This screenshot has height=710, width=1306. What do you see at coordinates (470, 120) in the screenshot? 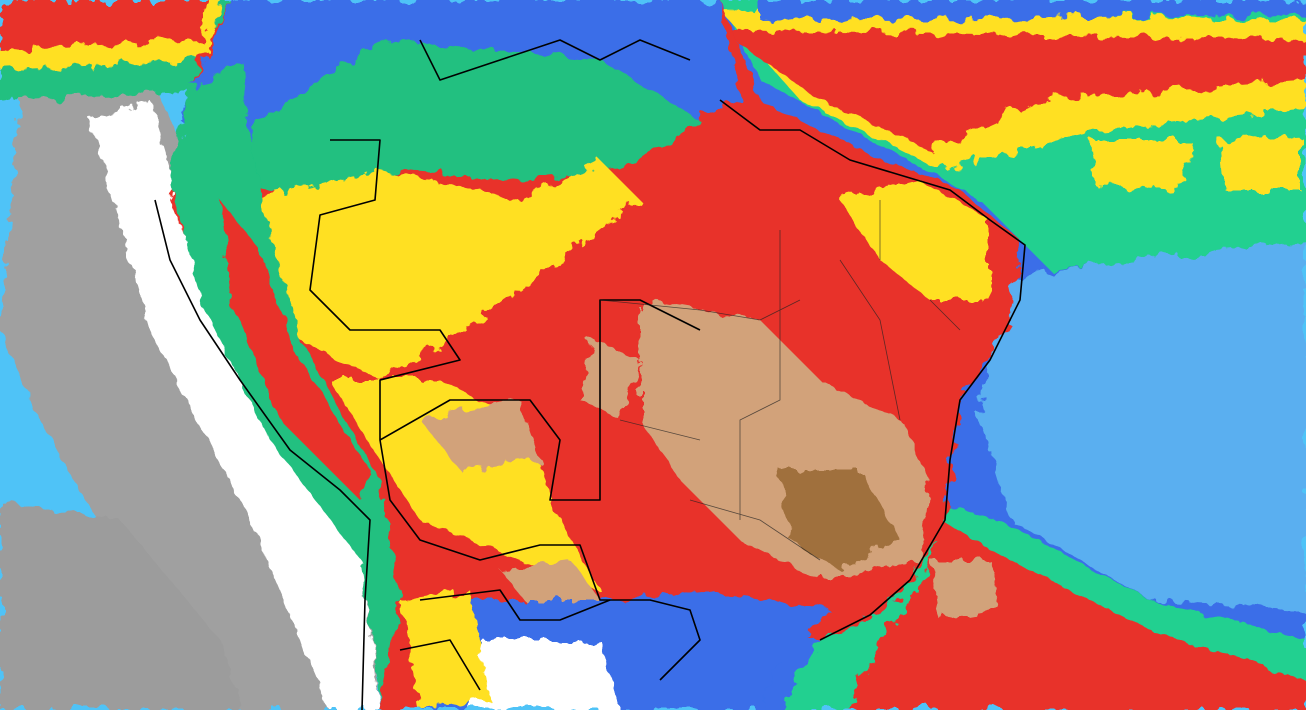
I see `wet-zone` at bounding box center [470, 120].